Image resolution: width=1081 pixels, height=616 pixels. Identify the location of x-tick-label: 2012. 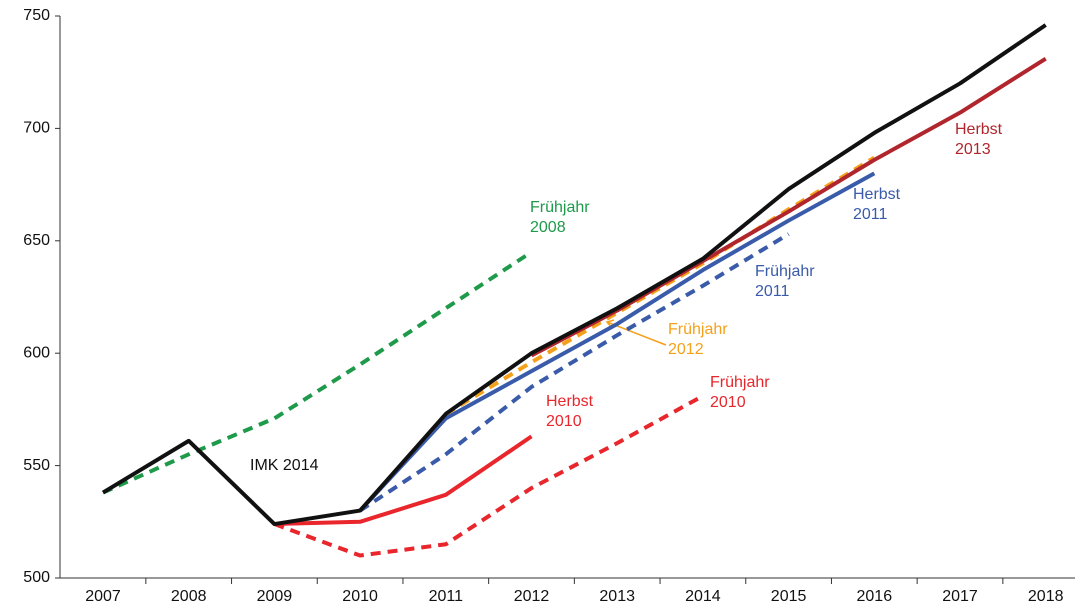
(532, 596).